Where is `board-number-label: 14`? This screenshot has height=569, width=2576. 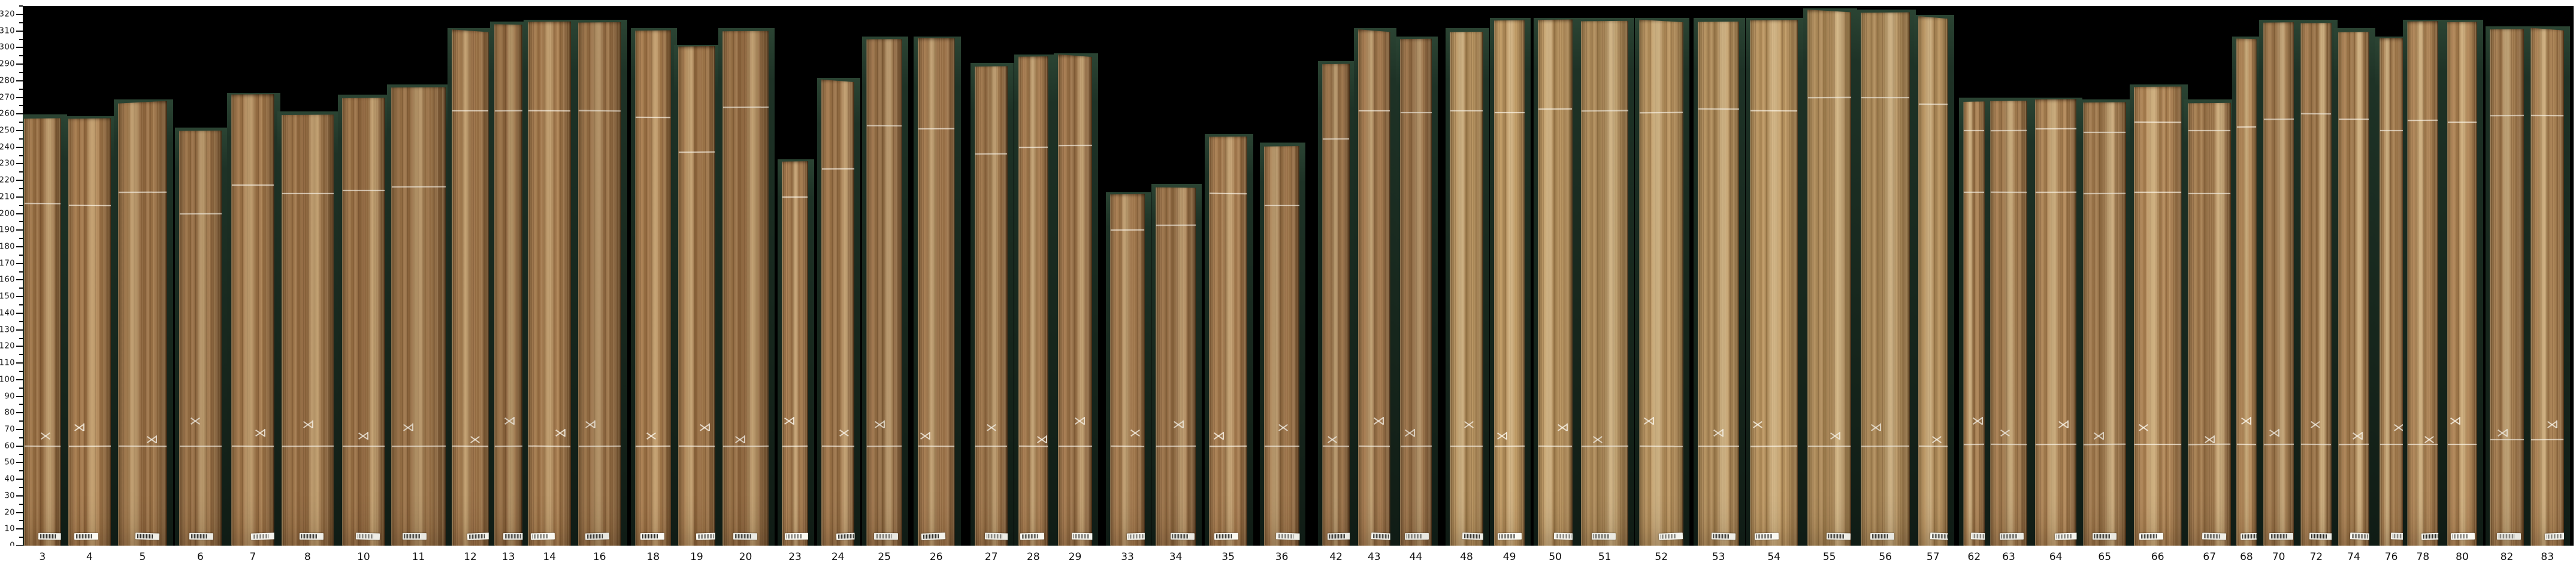 board-number-label: 14 is located at coordinates (550, 557).